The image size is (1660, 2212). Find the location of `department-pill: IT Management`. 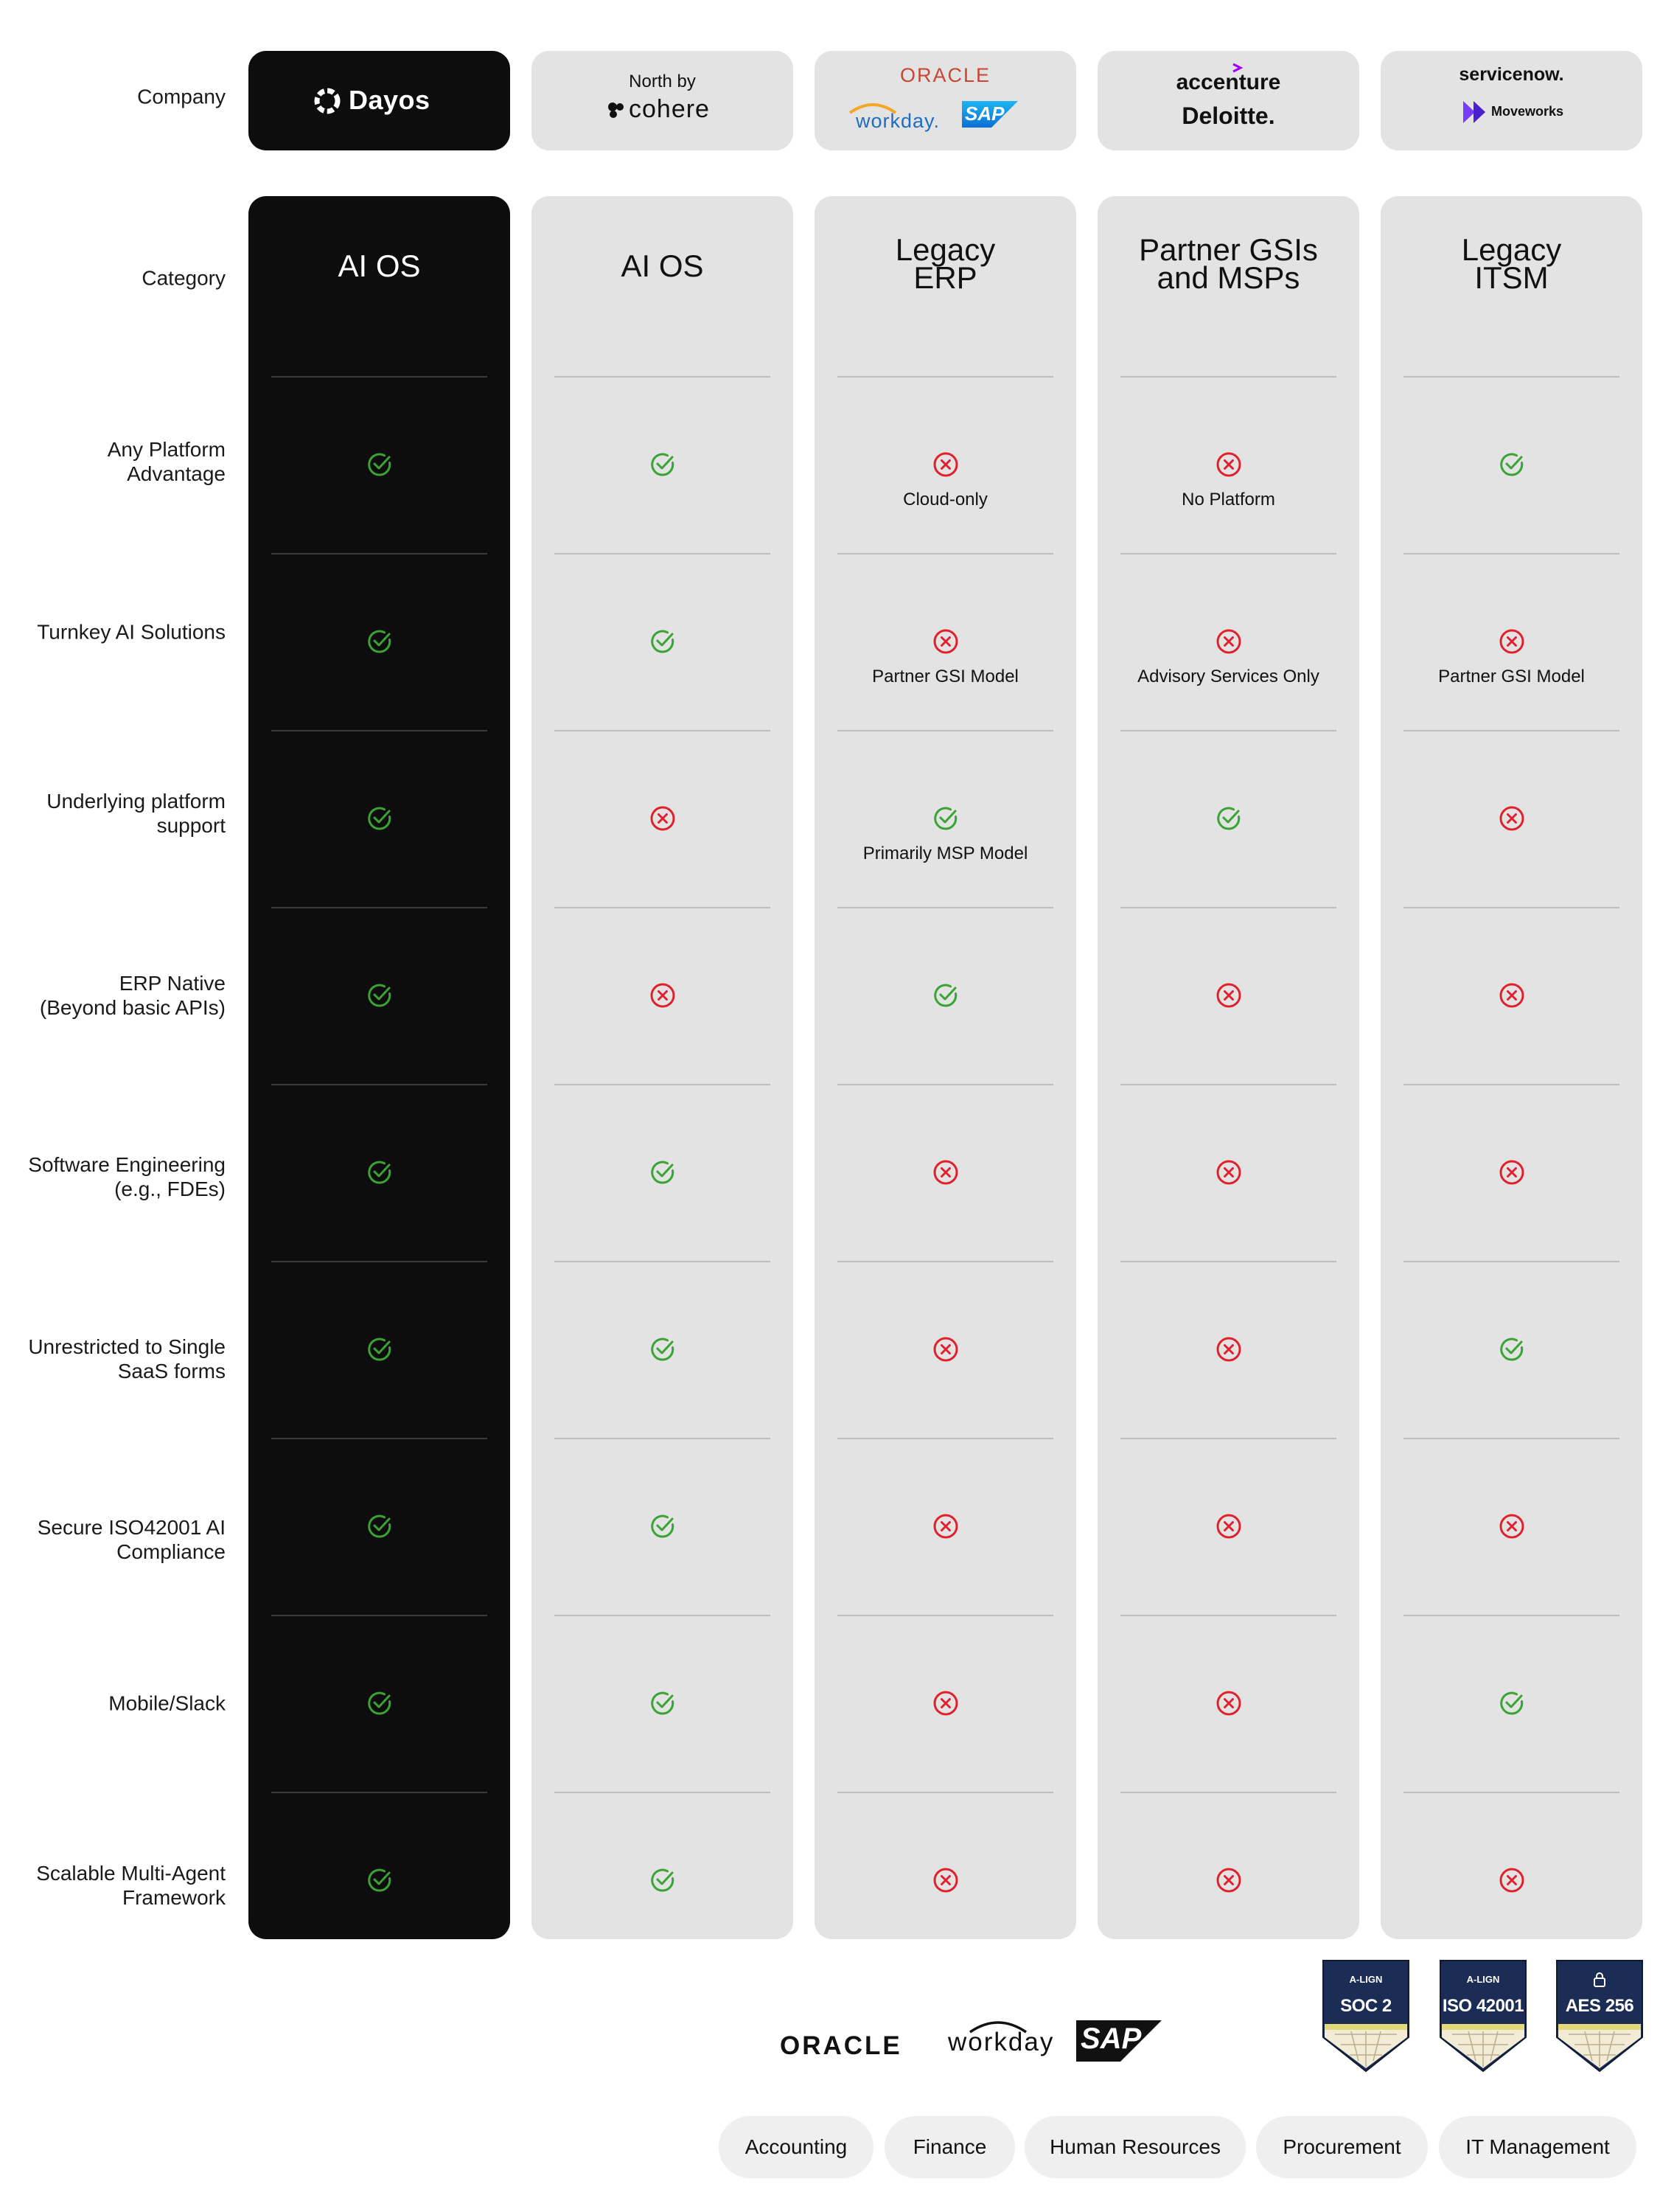

department-pill: IT Management is located at coordinates (1537, 2147).